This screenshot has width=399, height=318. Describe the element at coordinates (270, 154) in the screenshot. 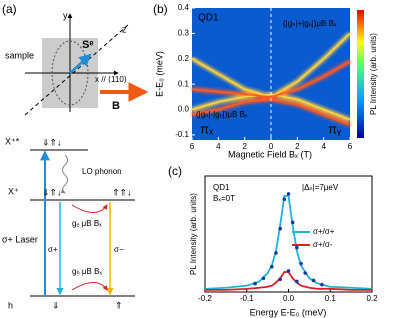

I see `x-axis-title: Magnetic Field Bₓ (T)` at that location.